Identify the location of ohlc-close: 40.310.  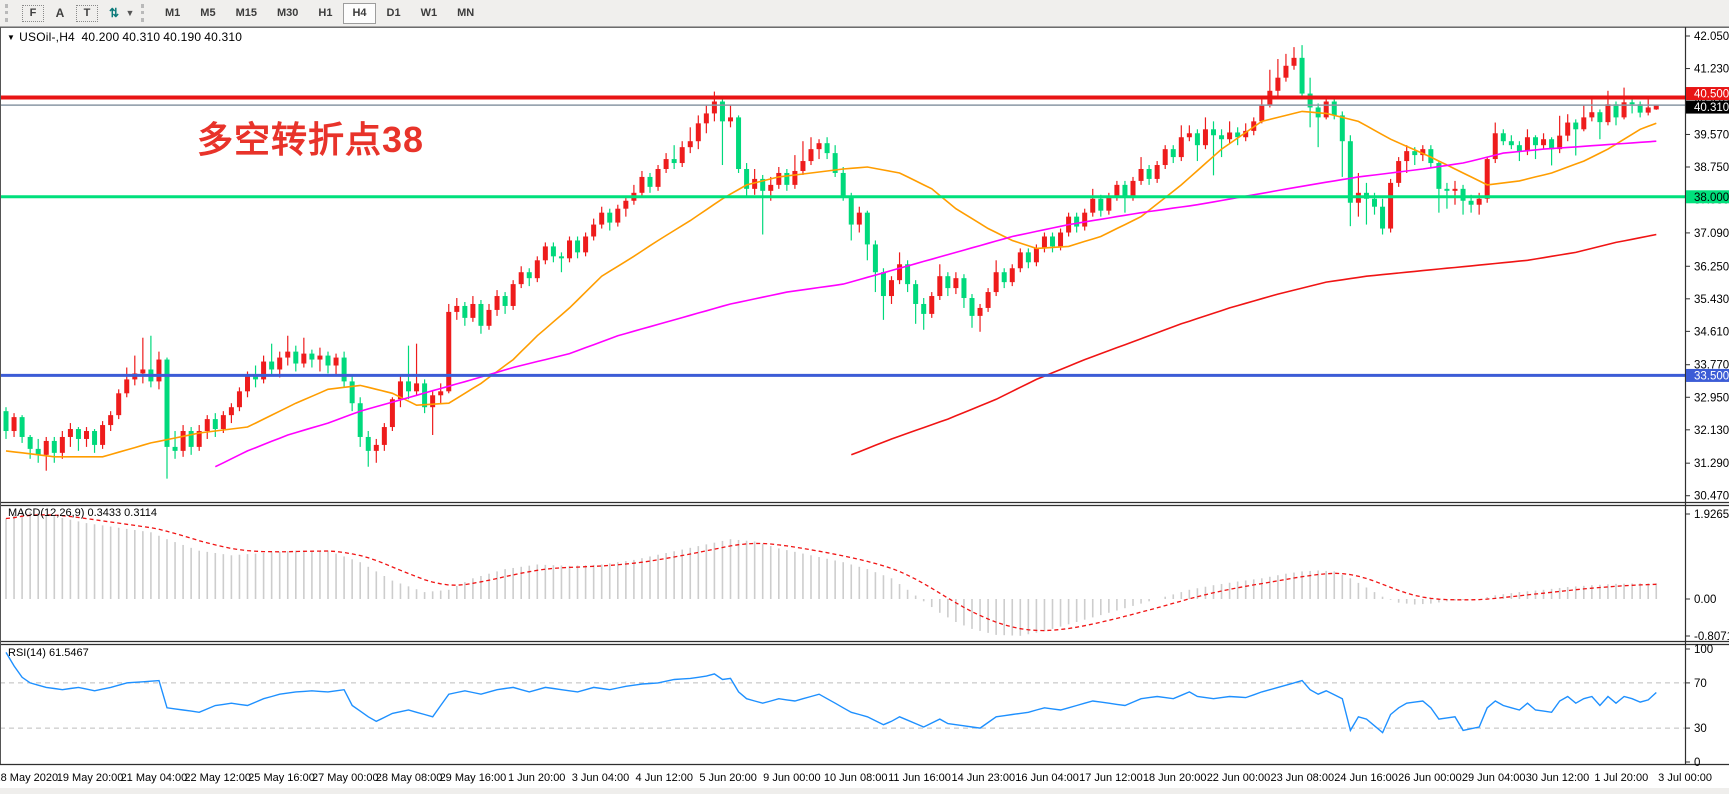
(223, 37).